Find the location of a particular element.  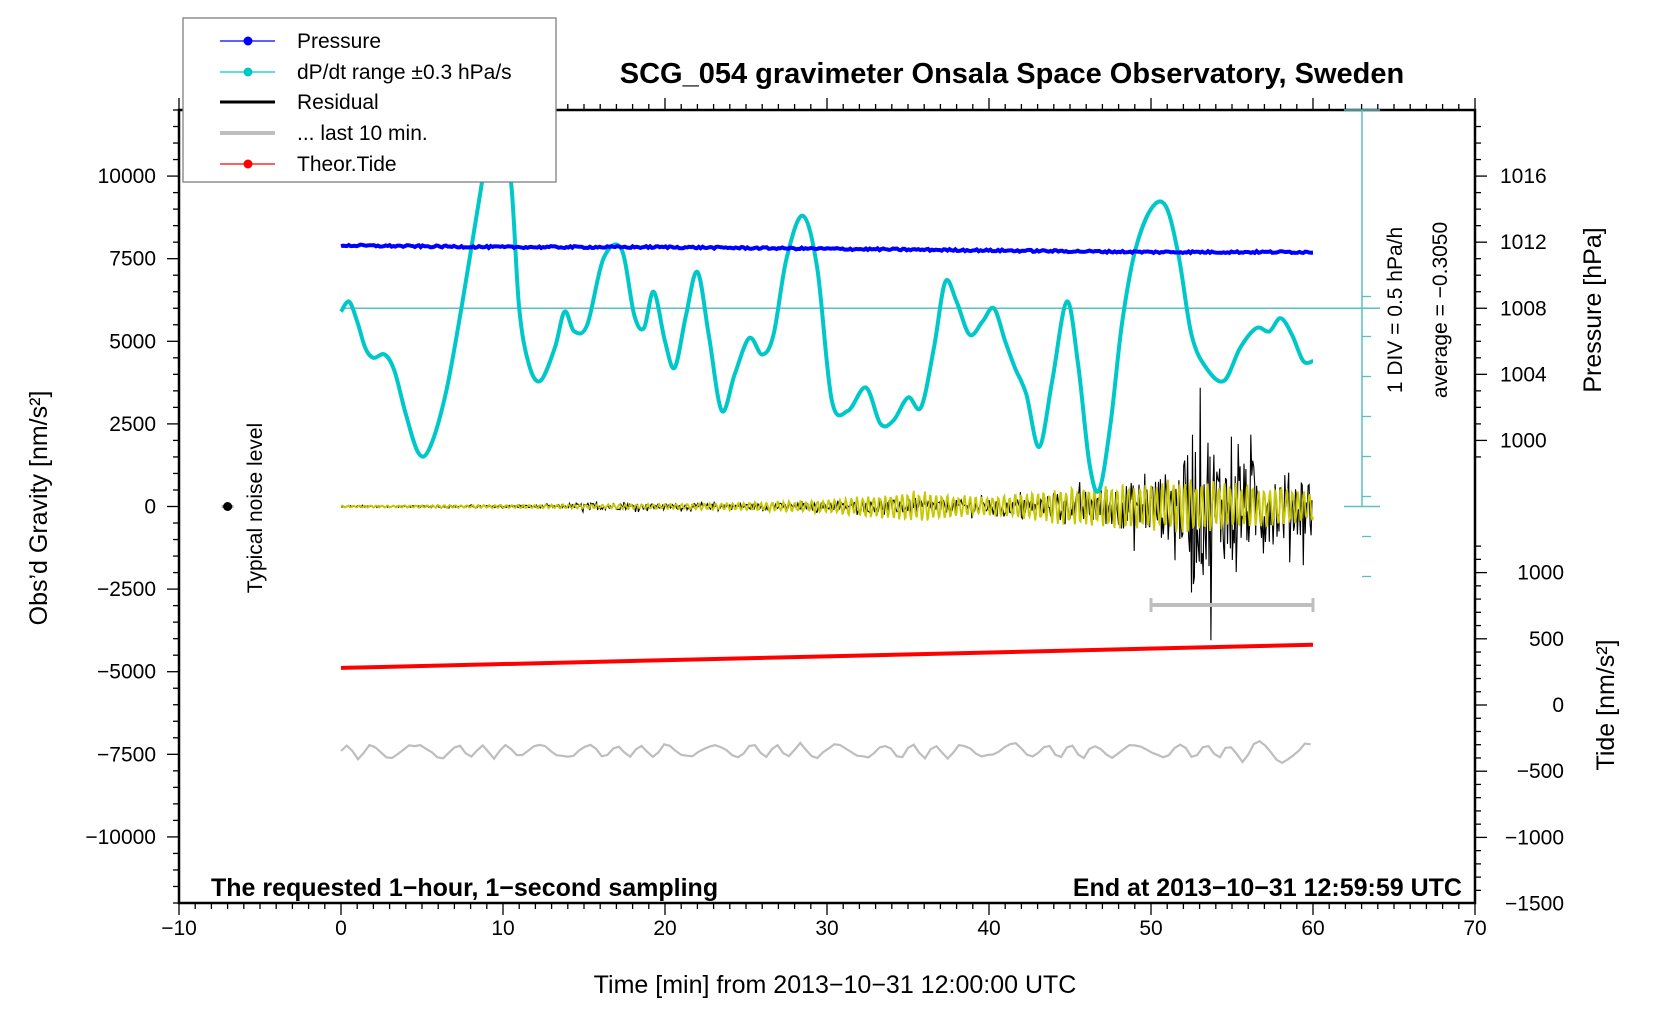

y-tick-label: 5000 is located at coordinates (132, 341).